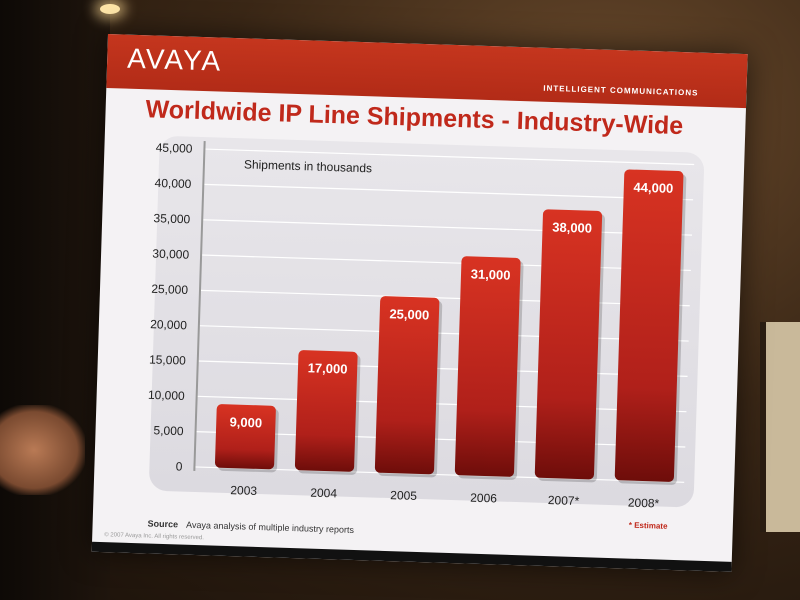 This screenshot has width=800, height=600. What do you see at coordinates (409, 314) in the screenshot?
I see `bar-value-label: 25,000` at bounding box center [409, 314].